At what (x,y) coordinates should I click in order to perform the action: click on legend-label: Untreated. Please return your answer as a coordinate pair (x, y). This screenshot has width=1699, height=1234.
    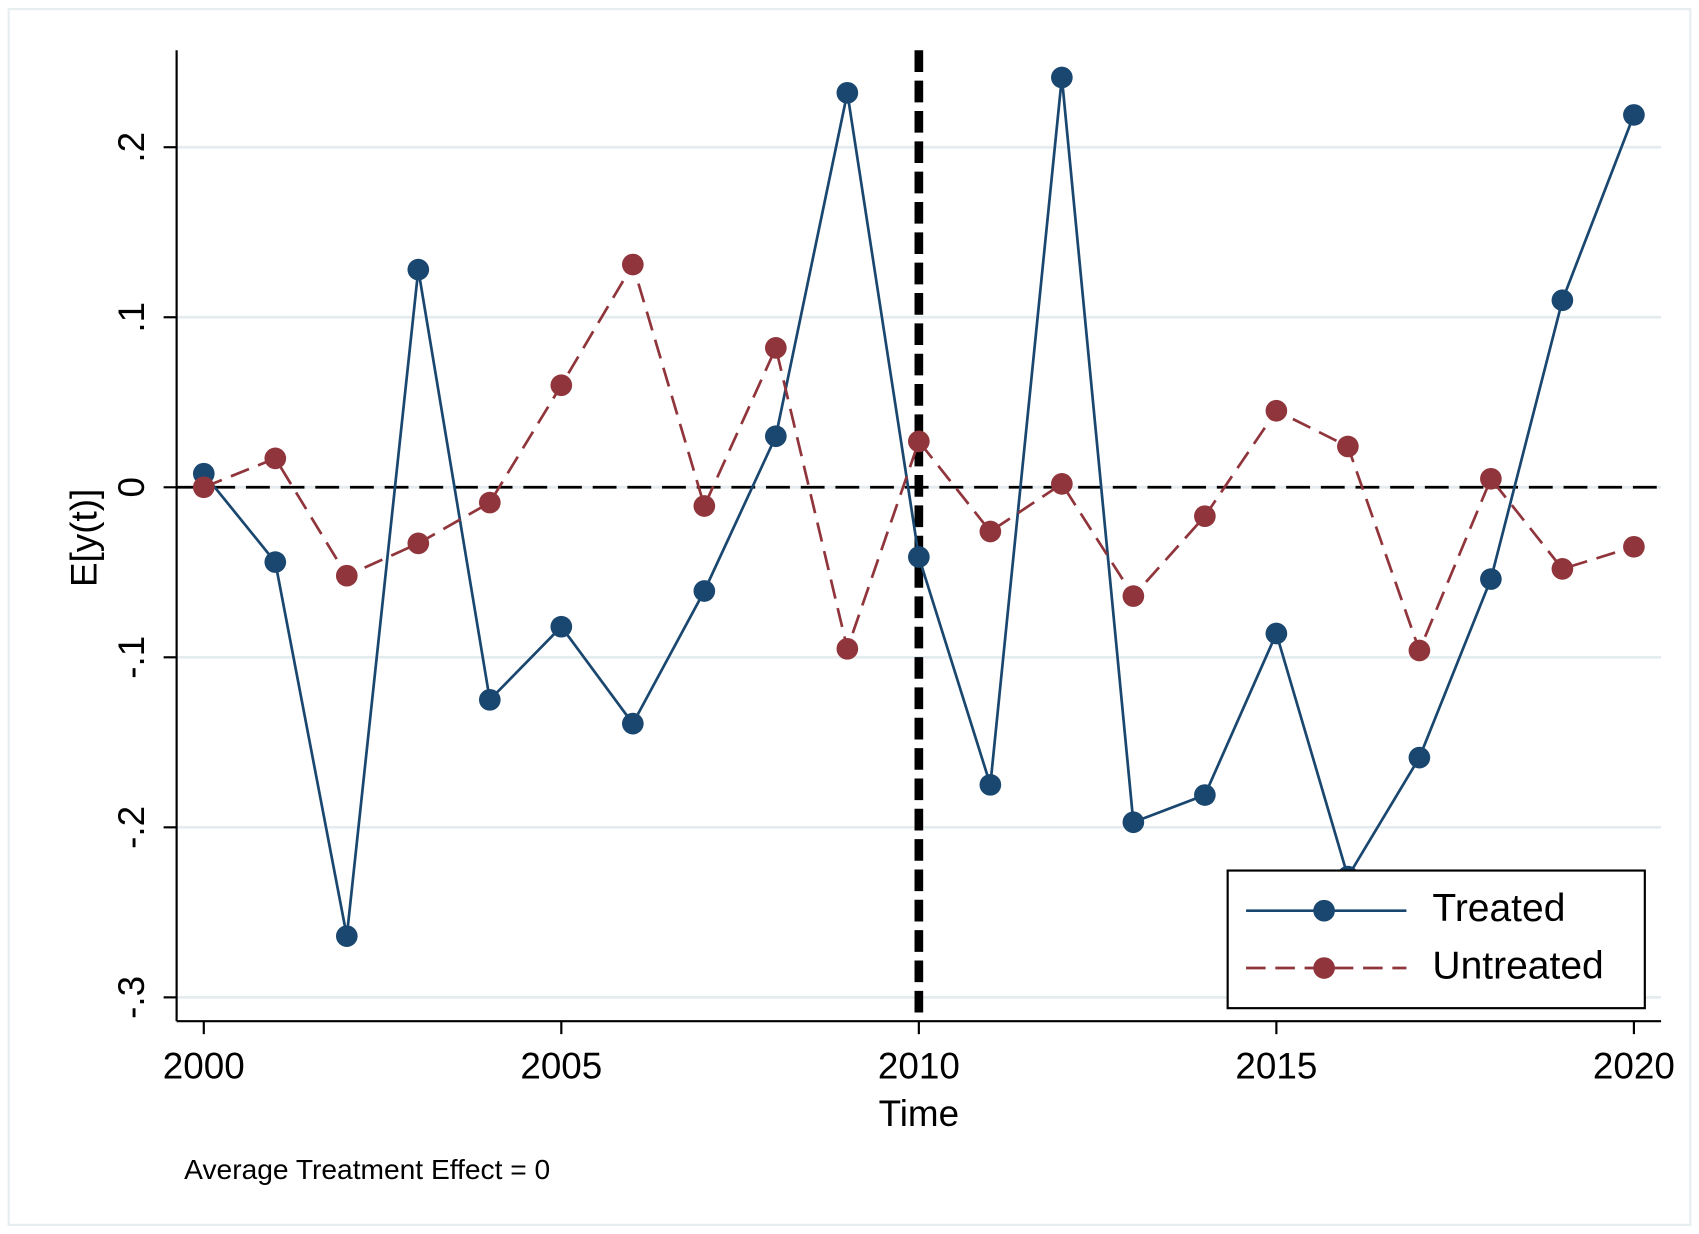
    Looking at the image, I should click on (1517, 965).